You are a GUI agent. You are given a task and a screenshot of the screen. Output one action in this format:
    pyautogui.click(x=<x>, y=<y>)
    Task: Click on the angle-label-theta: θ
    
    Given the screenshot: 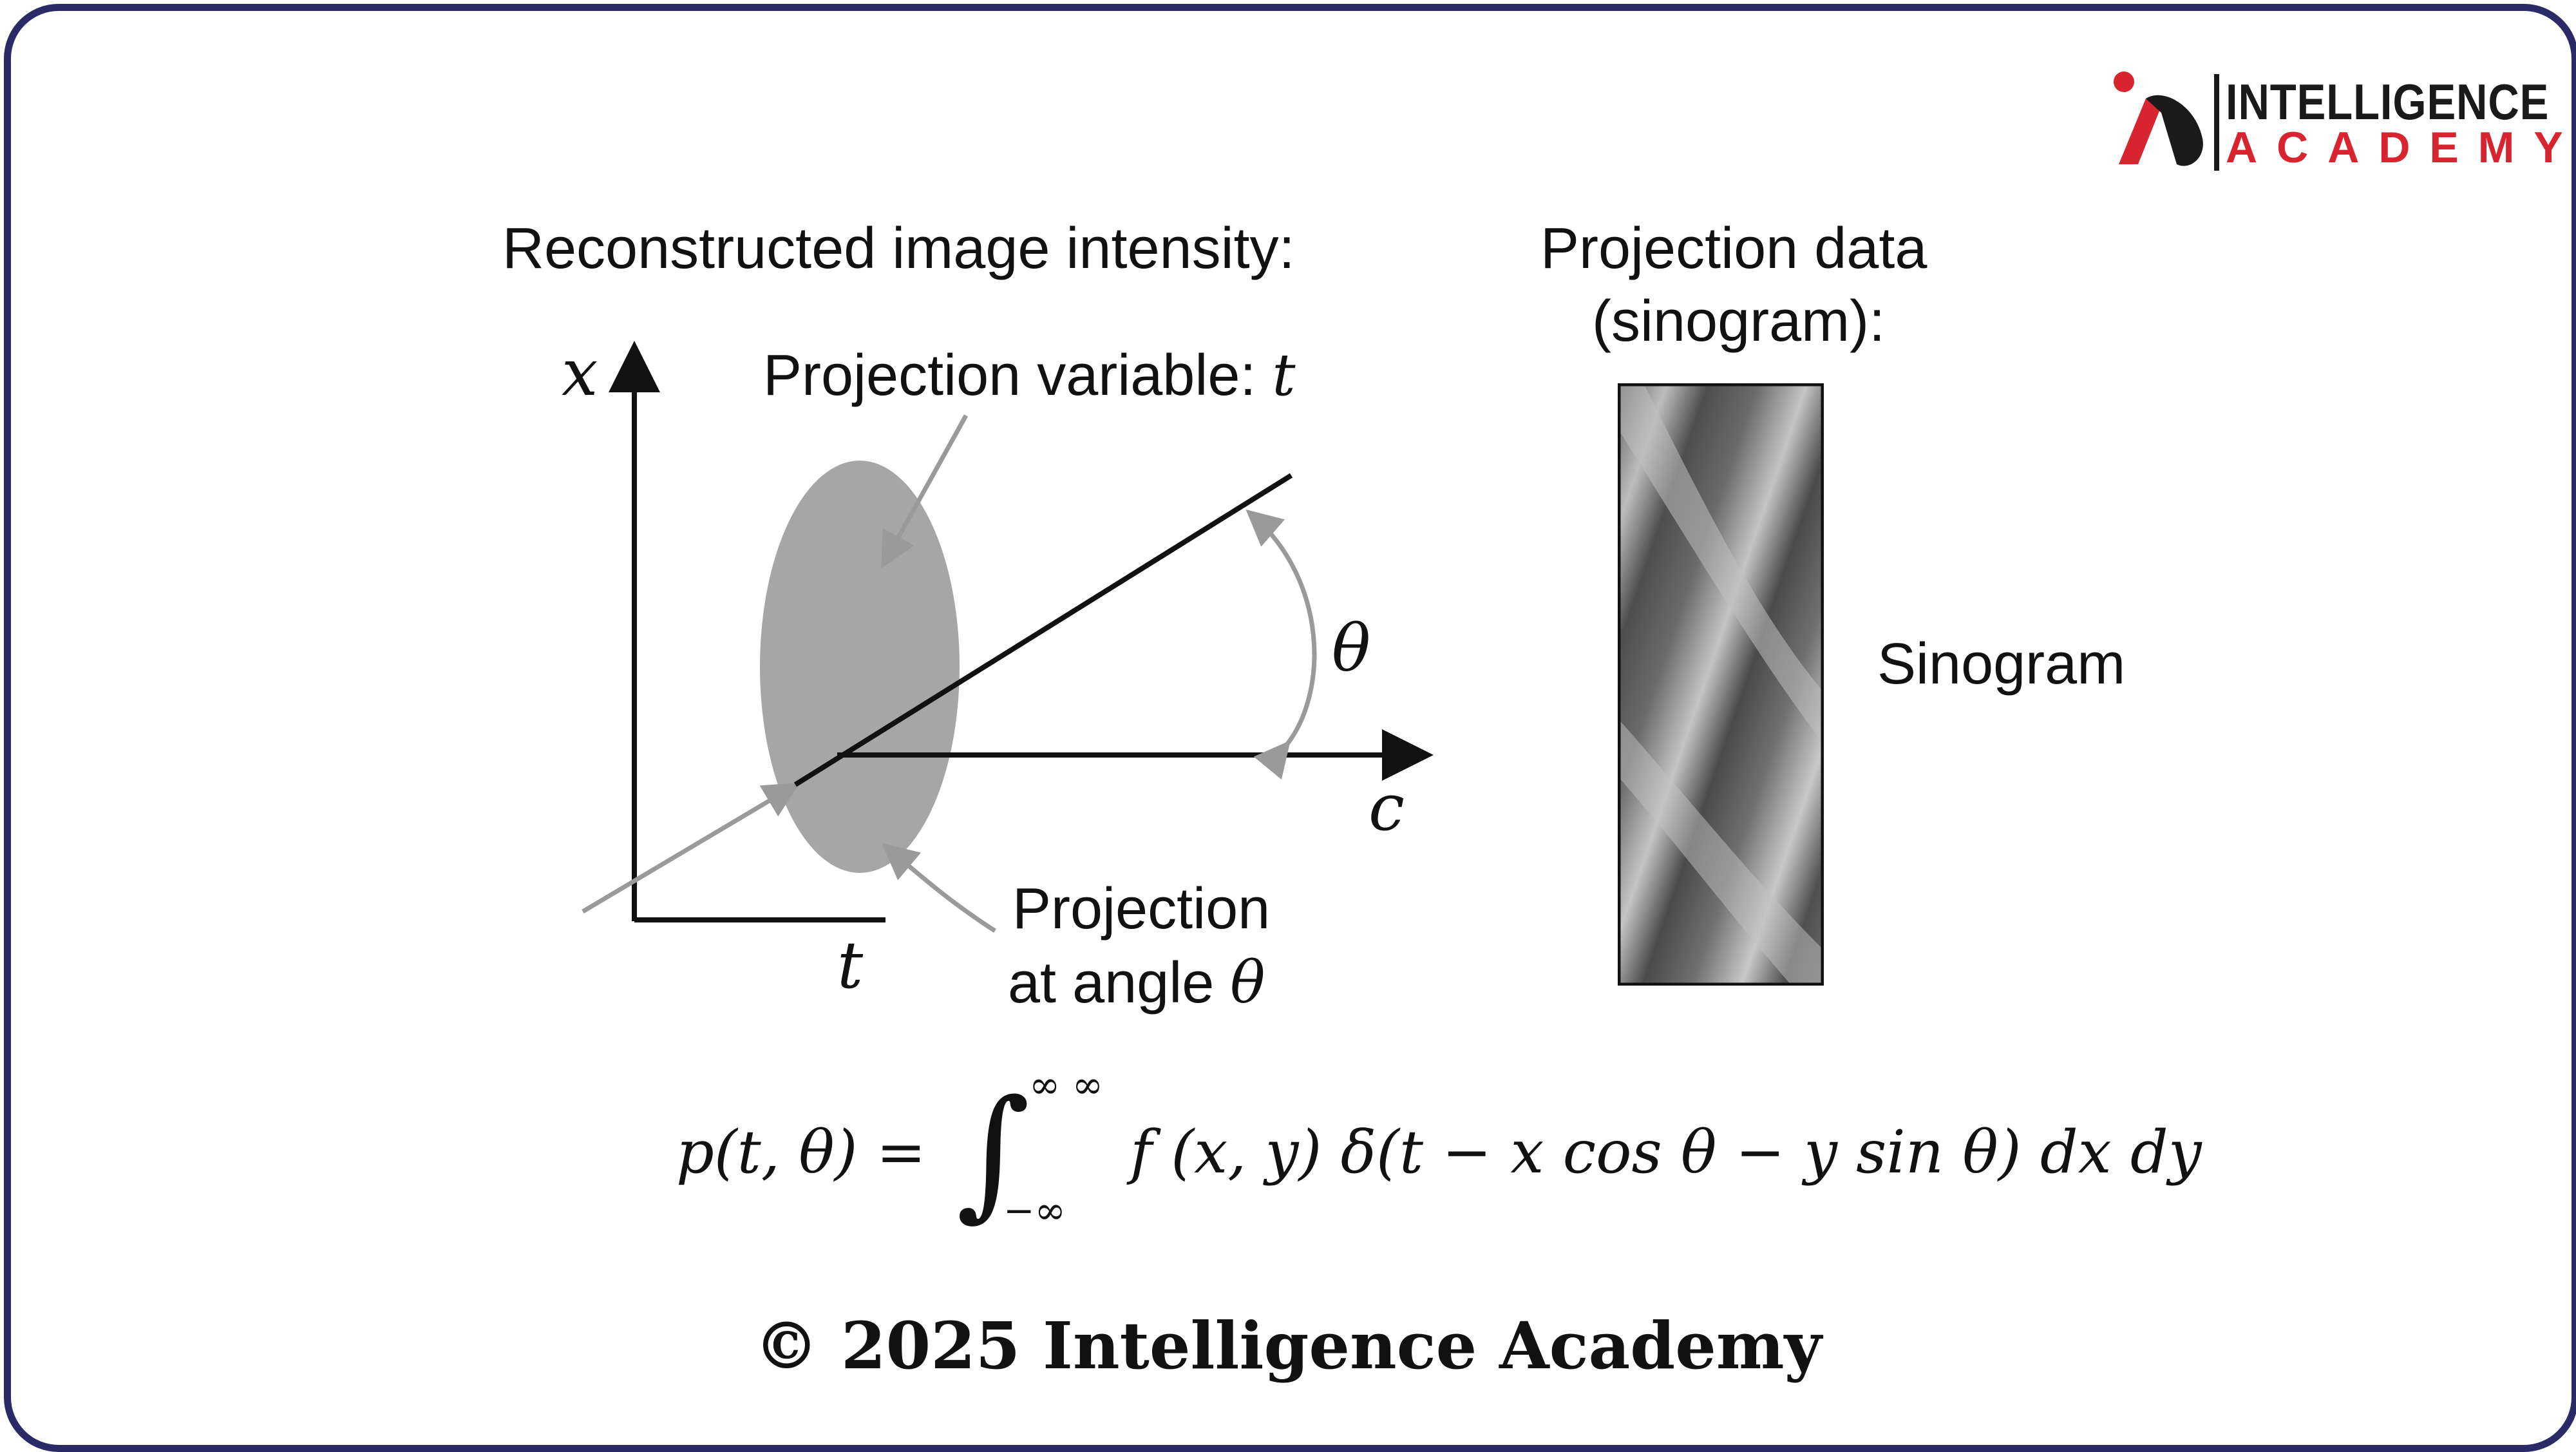 What is the action you would take?
    pyautogui.click(x=1351, y=648)
    